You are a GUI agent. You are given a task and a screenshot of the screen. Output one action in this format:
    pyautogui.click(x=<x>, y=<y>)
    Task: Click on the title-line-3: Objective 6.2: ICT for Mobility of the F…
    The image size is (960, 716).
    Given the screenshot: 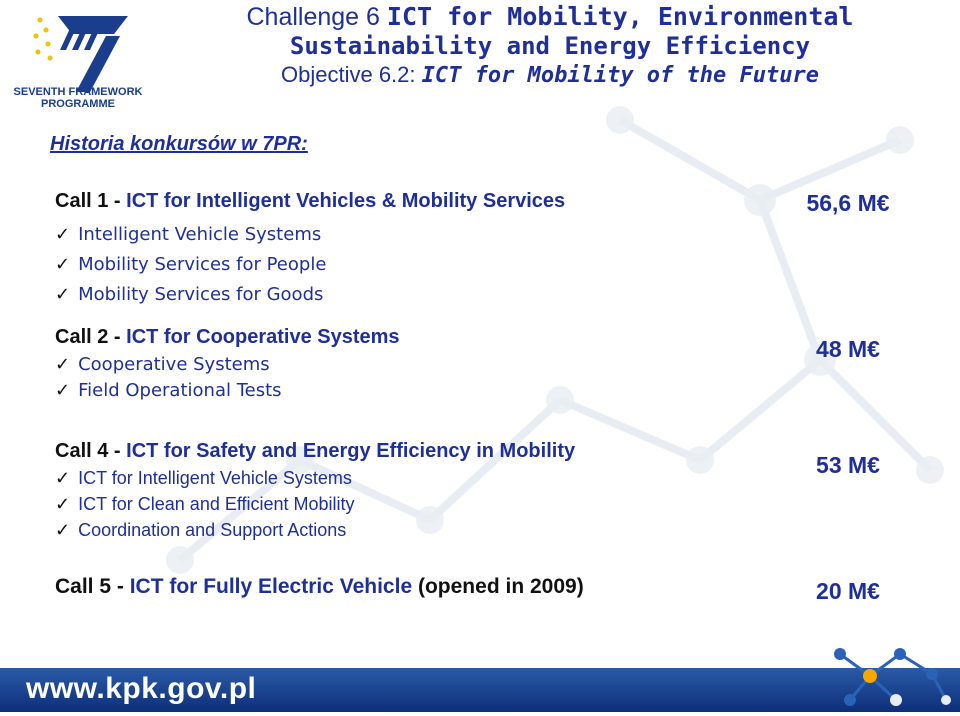 What is the action you would take?
    pyautogui.click(x=550, y=75)
    